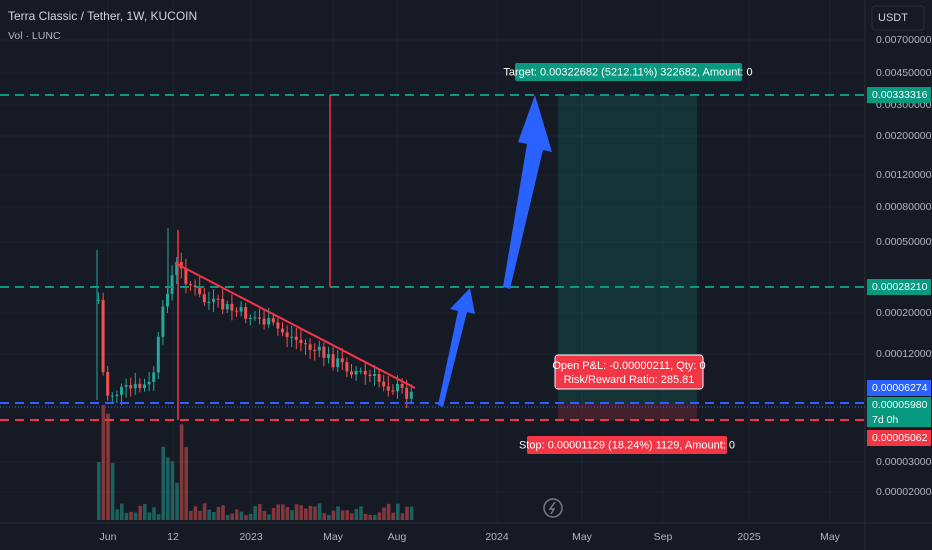 This screenshot has width=932, height=550. What do you see at coordinates (885, 420) in the screenshot?
I see `countdown: 7d 0h` at bounding box center [885, 420].